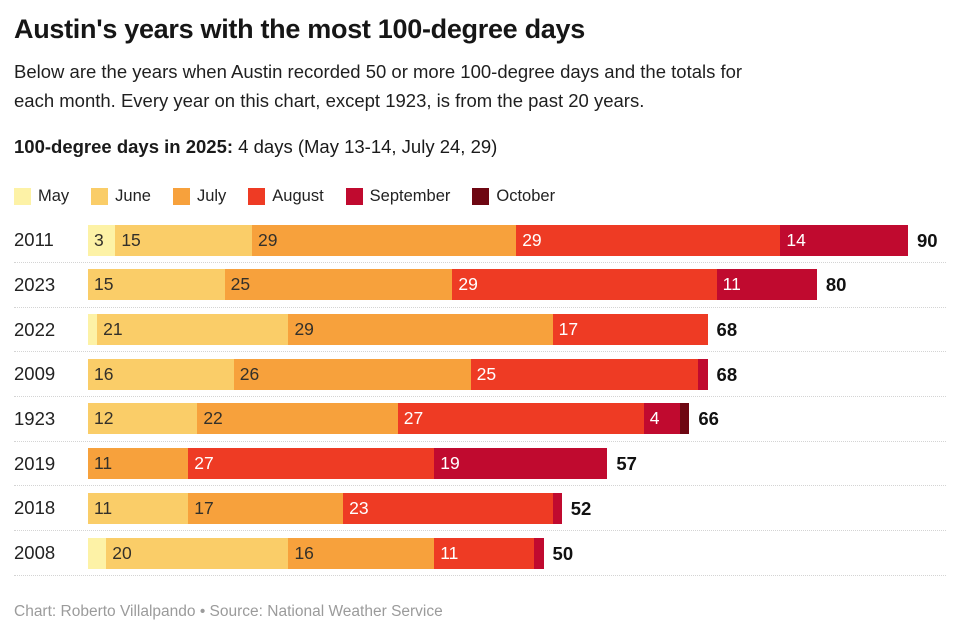 This screenshot has height=640, width=960. I want to click on legend-label-october: October, so click(526, 196).